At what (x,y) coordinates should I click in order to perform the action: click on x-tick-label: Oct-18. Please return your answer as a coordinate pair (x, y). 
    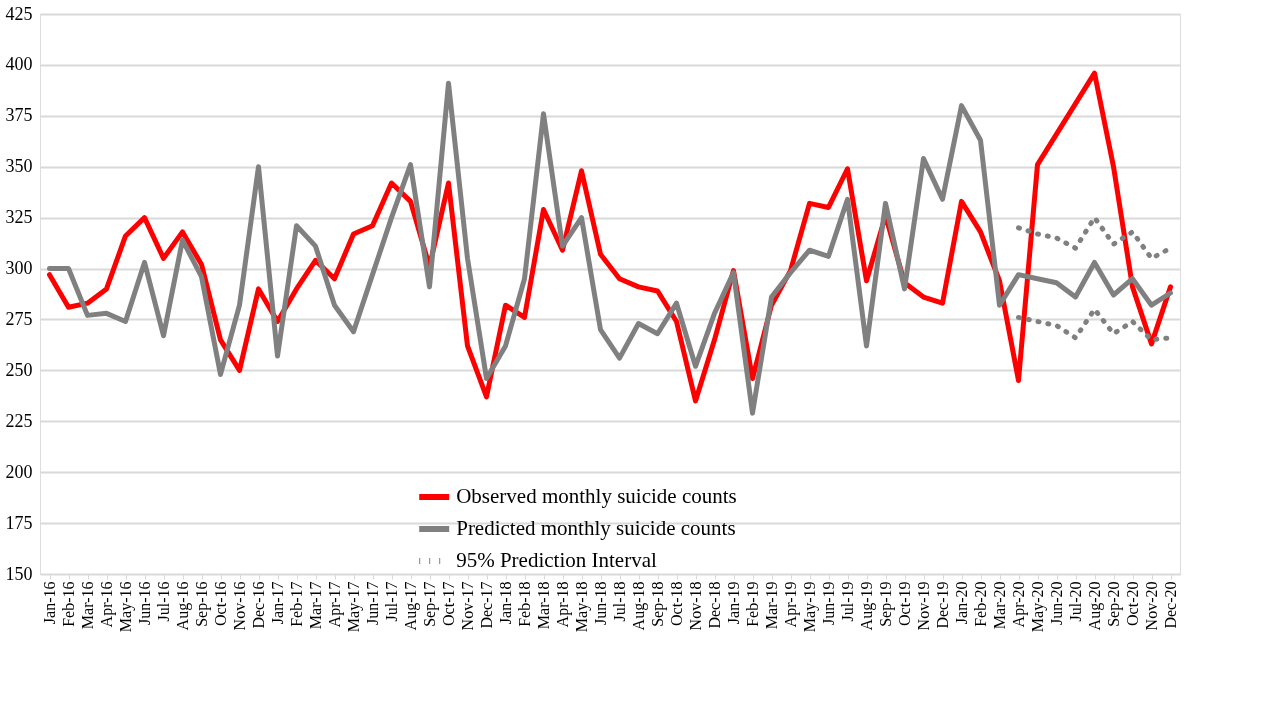
    Looking at the image, I should click on (676, 603).